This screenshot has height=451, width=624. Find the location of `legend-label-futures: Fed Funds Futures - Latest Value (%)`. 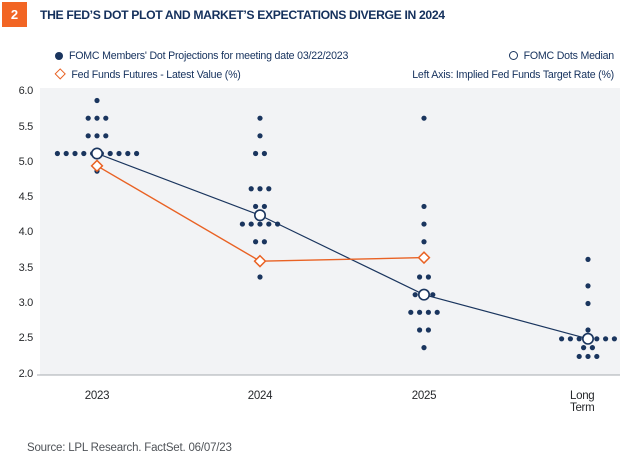

legend-label-futures: Fed Funds Futures - Latest Value (%) is located at coordinates (156, 74).